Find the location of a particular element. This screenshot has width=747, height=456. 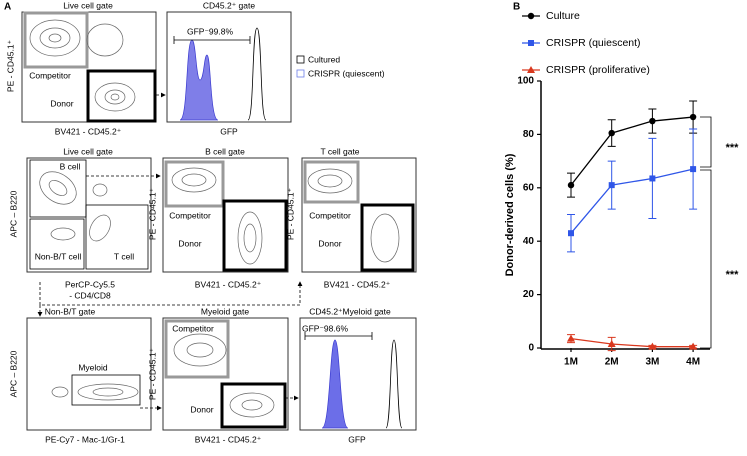

legend-label: Culture is located at coordinates (563, 16).